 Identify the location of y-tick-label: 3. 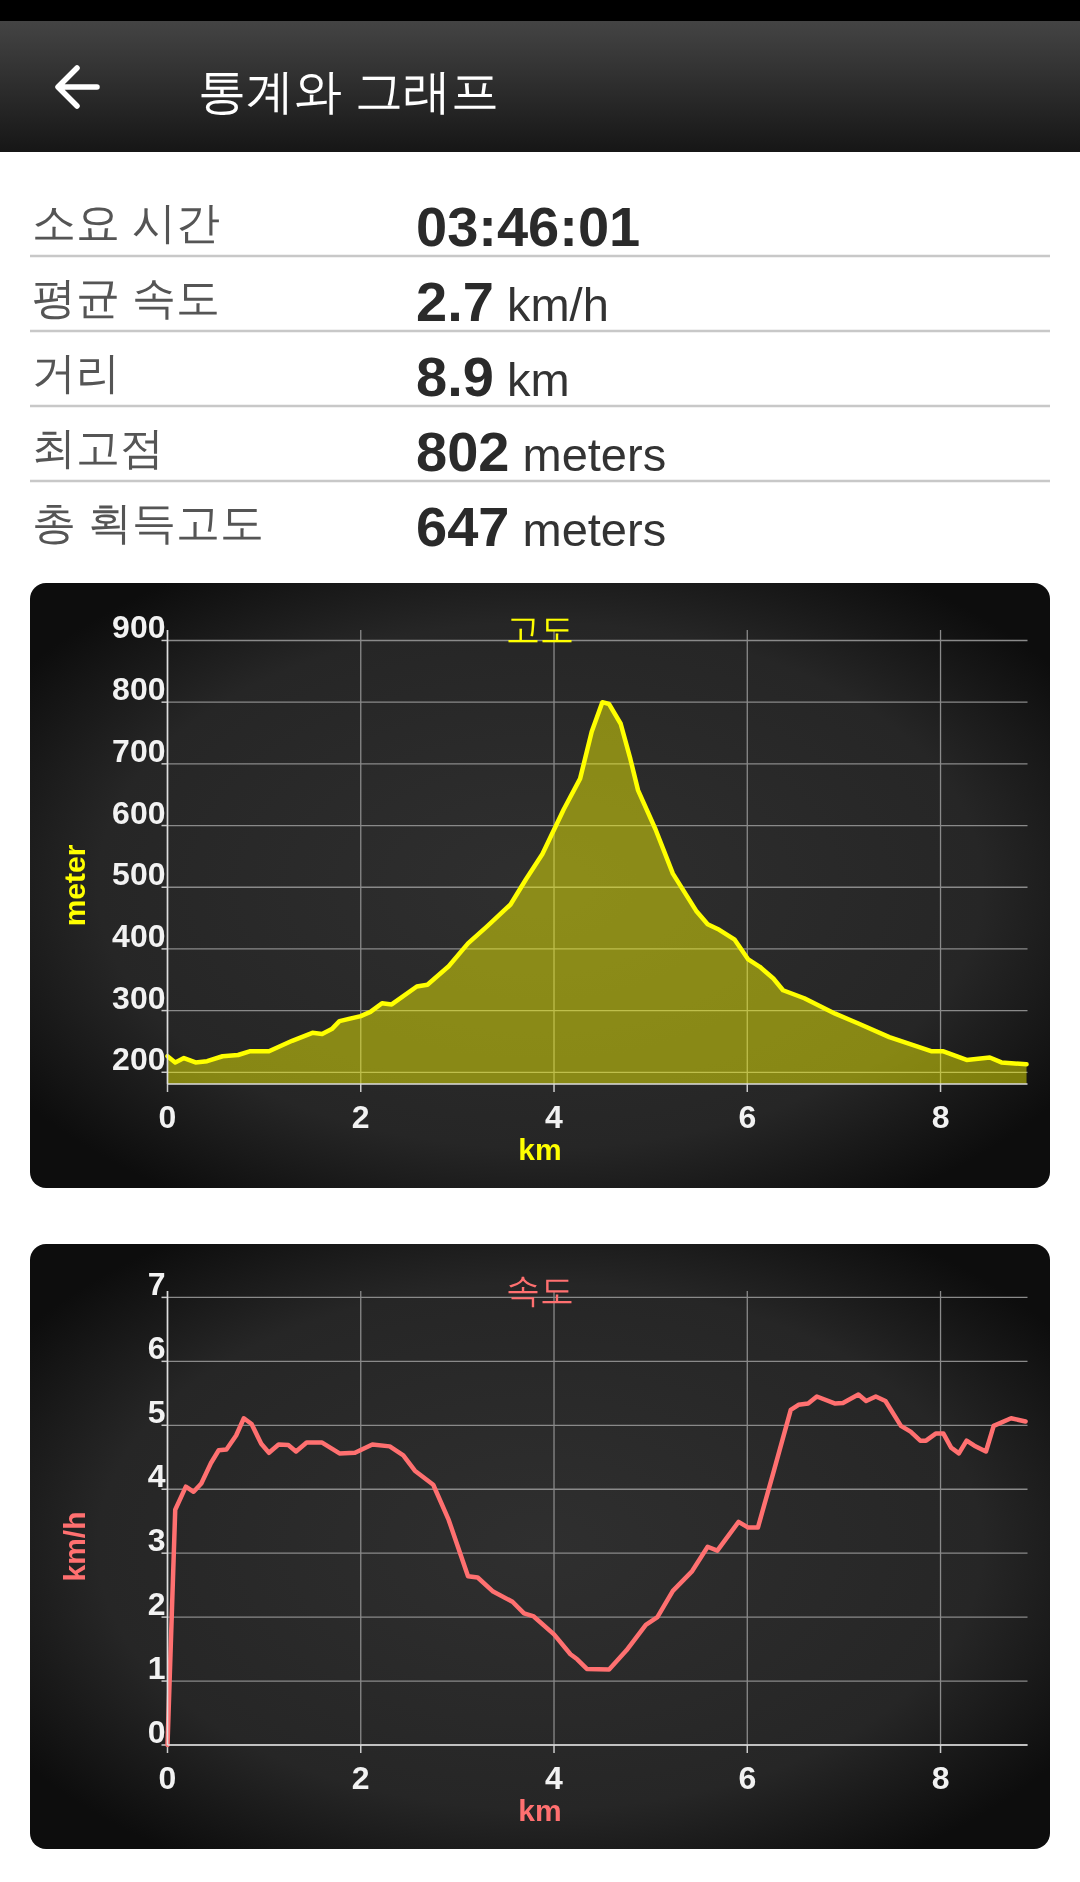
(156, 1540).